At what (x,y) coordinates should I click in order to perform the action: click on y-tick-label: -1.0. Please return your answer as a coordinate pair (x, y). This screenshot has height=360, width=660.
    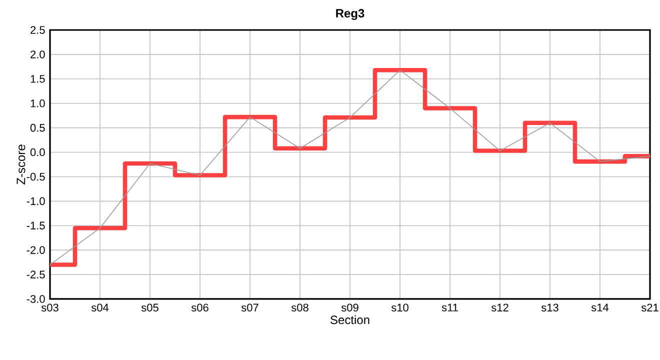
    Looking at the image, I should click on (35, 201).